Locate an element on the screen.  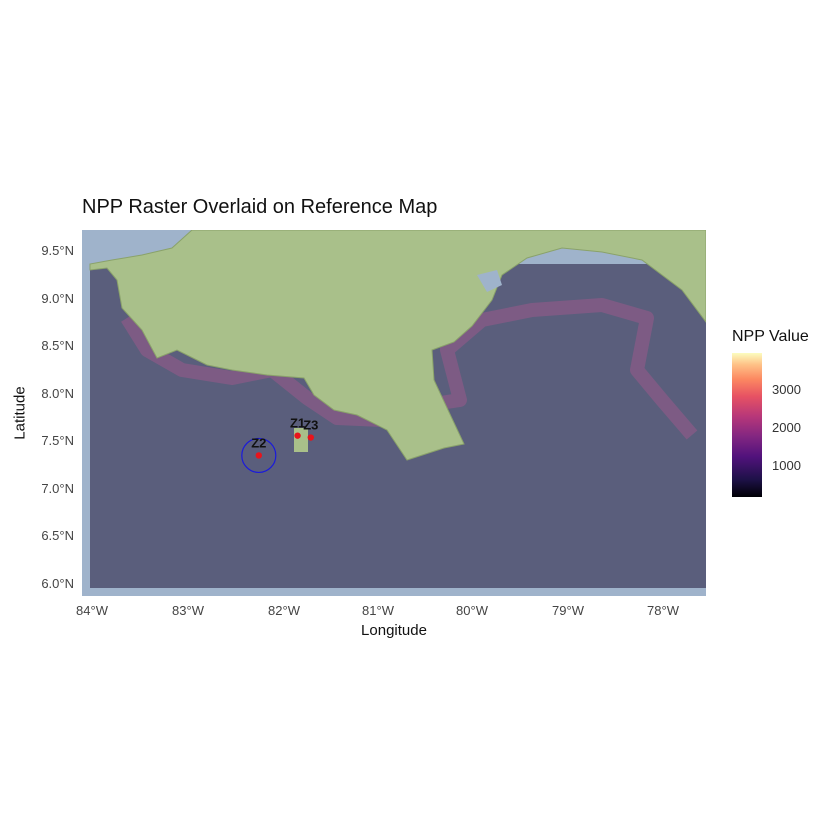
legend-tick-label: 2000 is located at coordinates (786, 427).